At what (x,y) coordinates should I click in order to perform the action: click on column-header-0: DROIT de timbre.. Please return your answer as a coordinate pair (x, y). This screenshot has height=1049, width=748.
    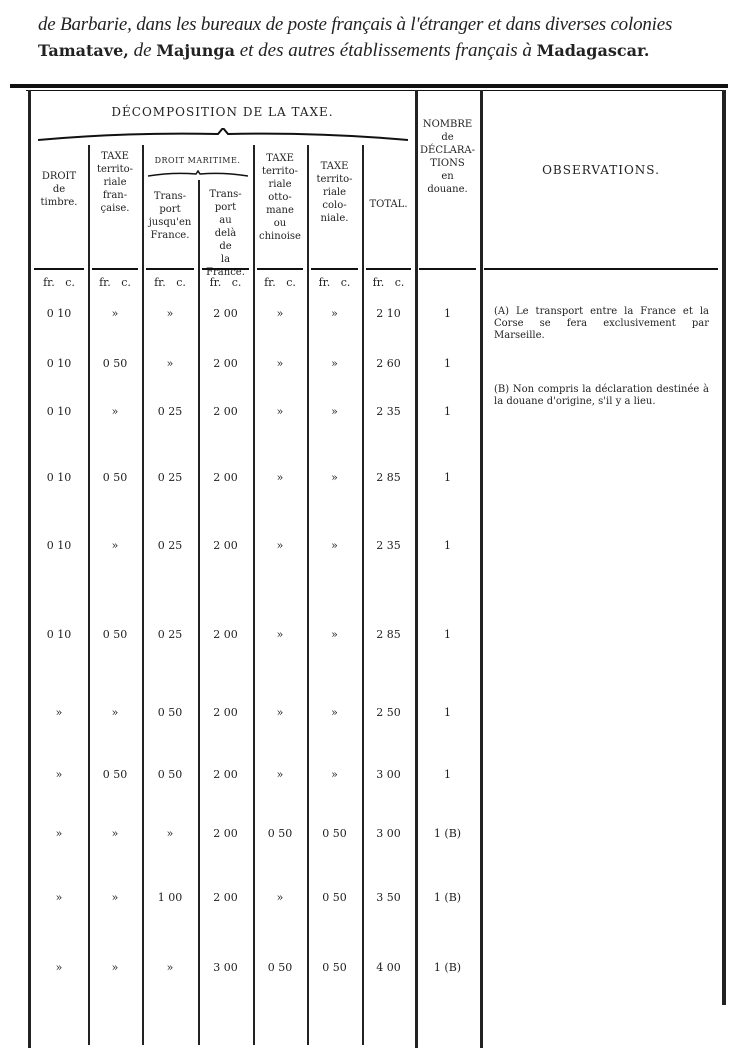
    Looking at the image, I should click on (59, 189).